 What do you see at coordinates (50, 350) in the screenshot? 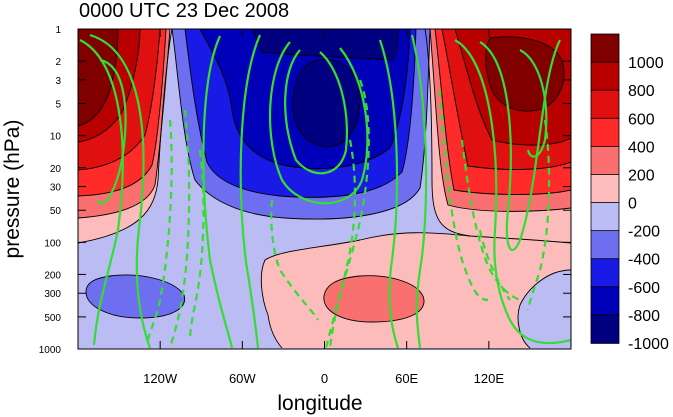
I see `y-tick-label: 1000` at bounding box center [50, 350].